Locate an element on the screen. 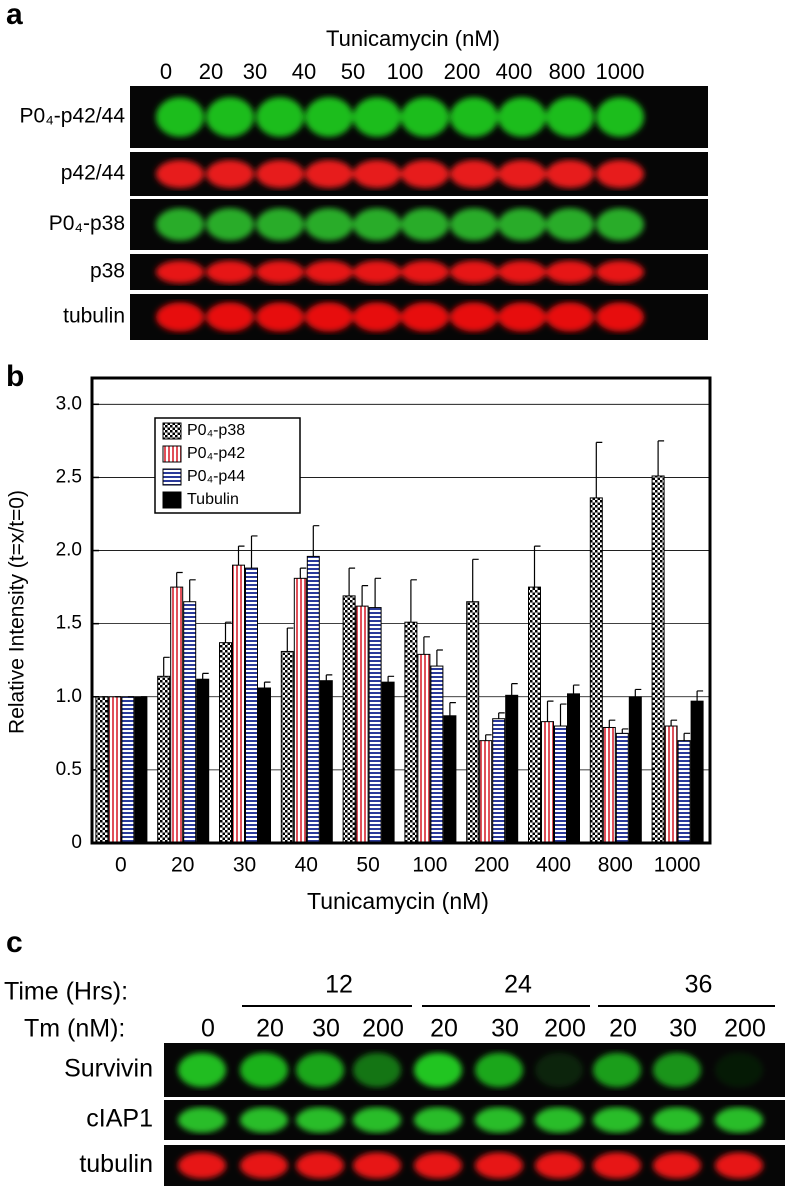 This screenshot has height=1188, width=788. y-tick-label: 2.0 is located at coordinates (69, 550).